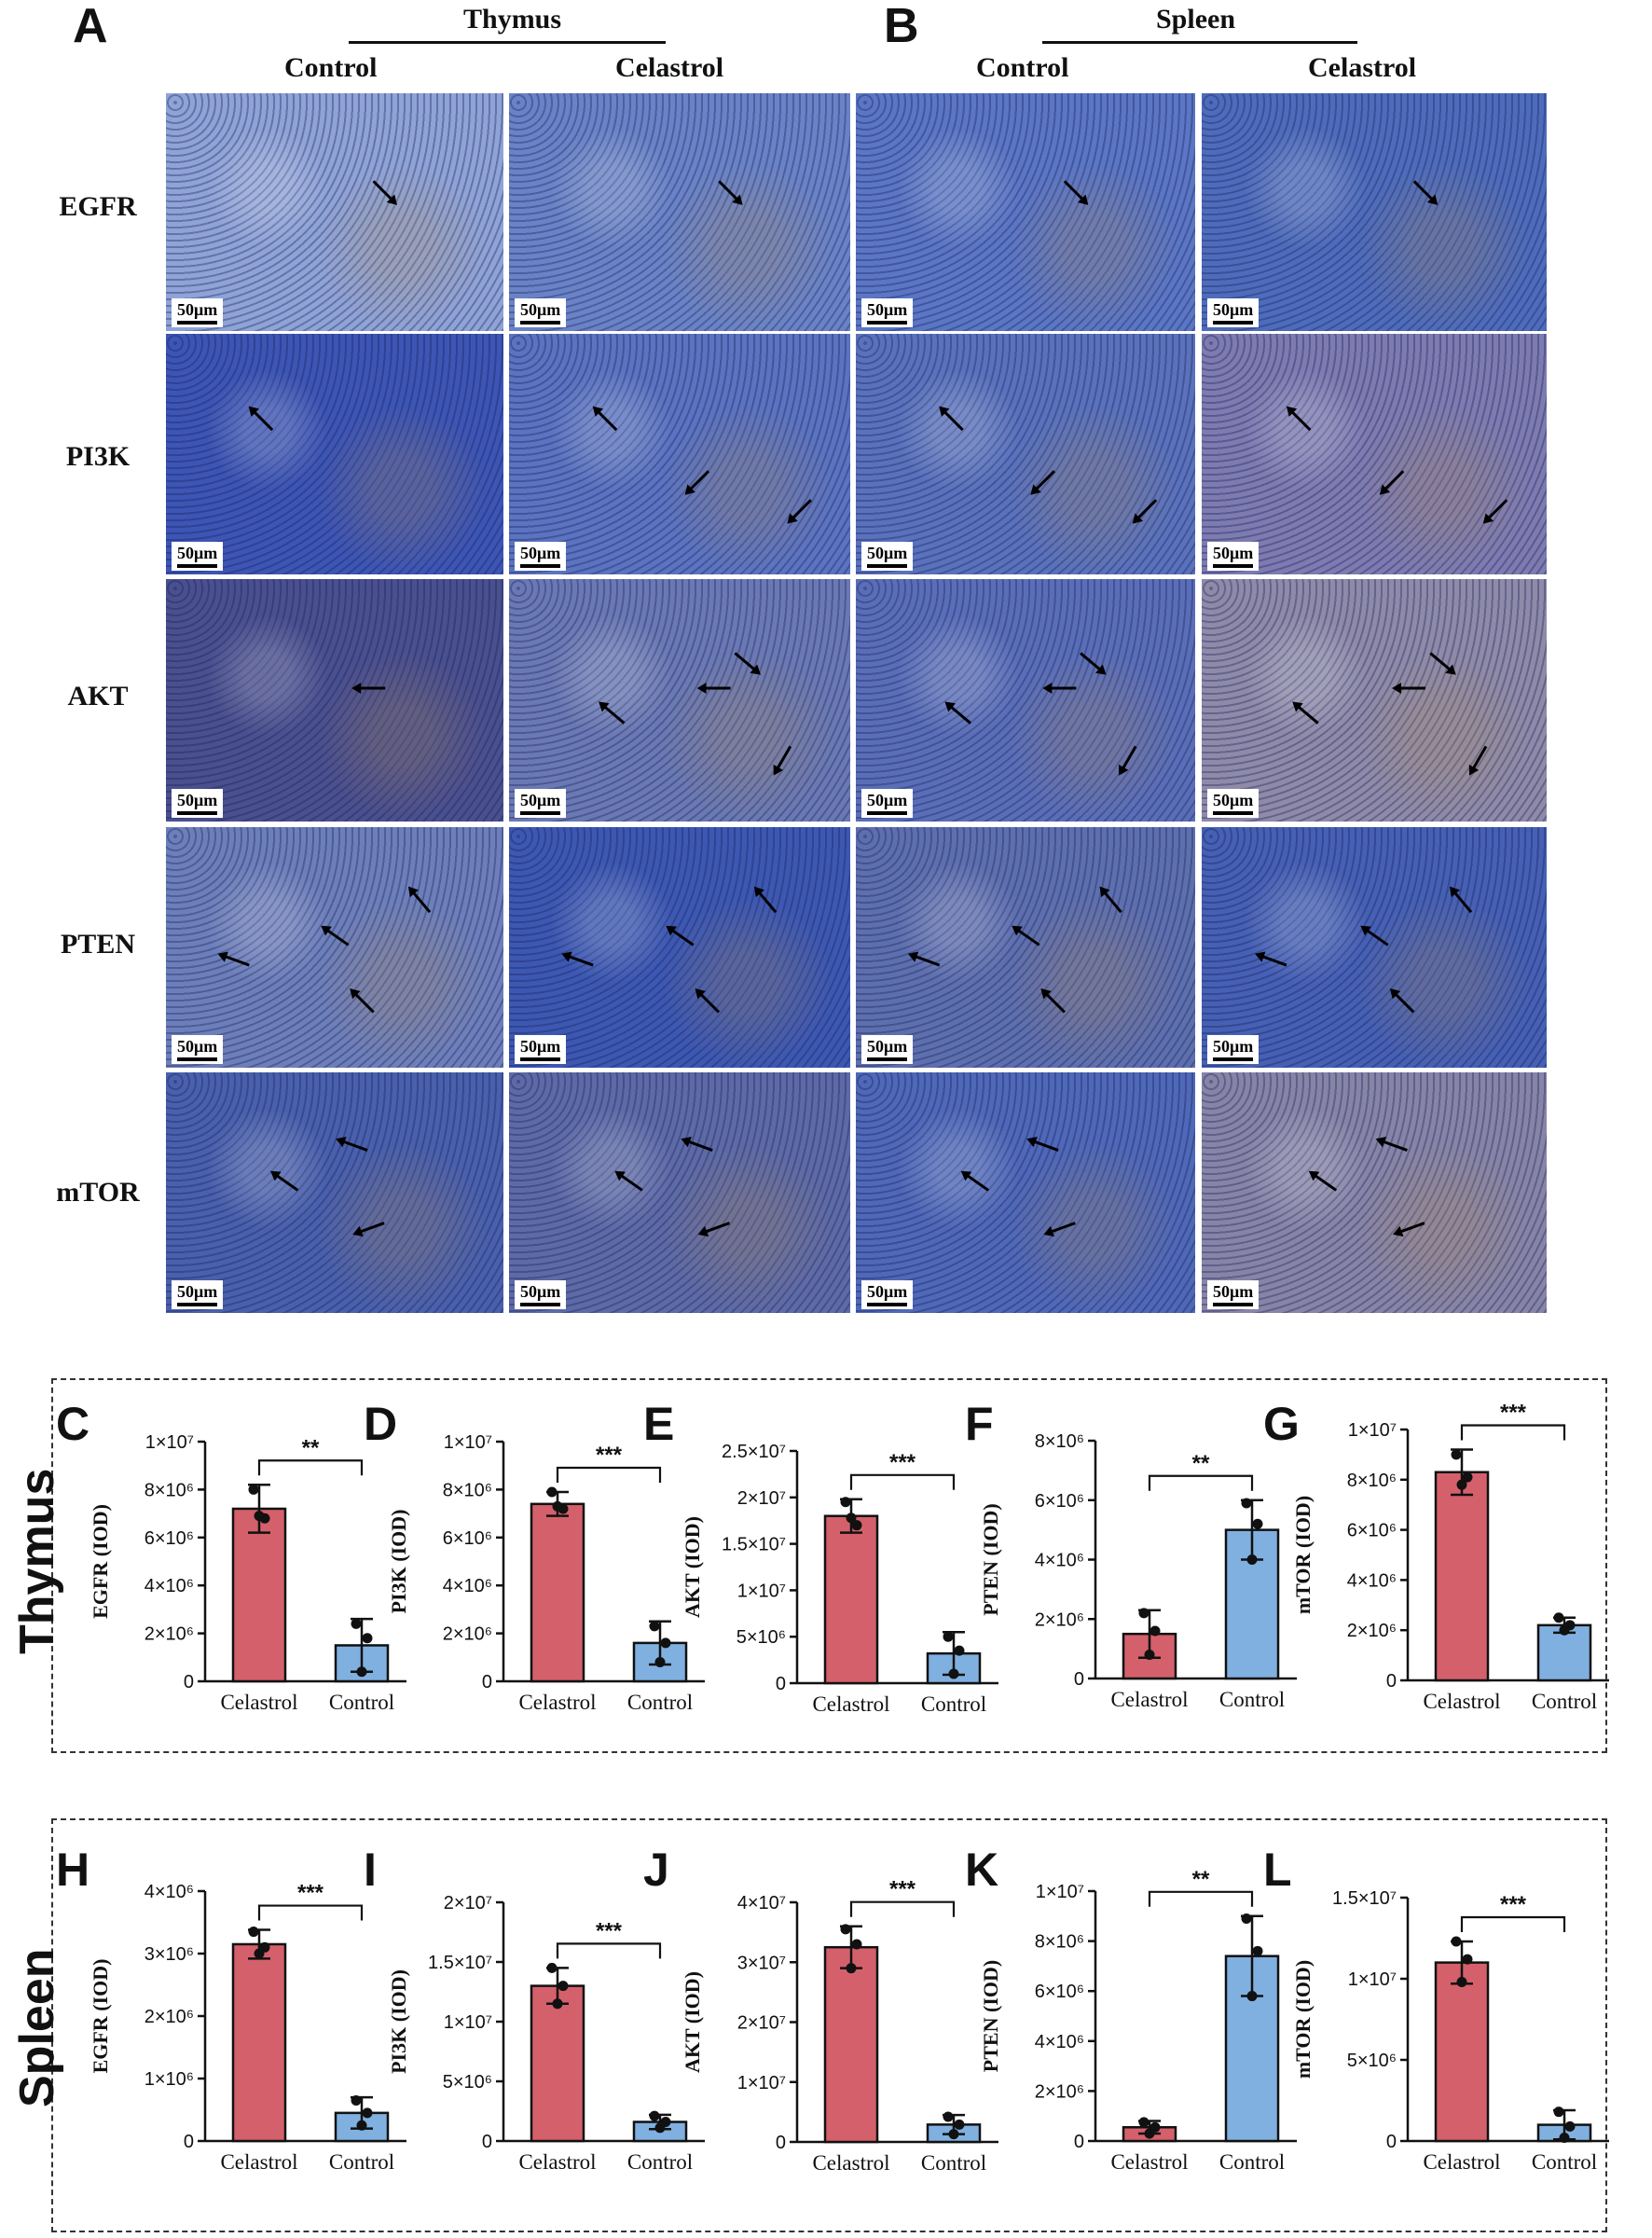 Image resolution: width=1652 pixels, height=2238 pixels. Describe the element at coordinates (1199, 42) in the screenshot. I see `spleen-header-line` at that location.